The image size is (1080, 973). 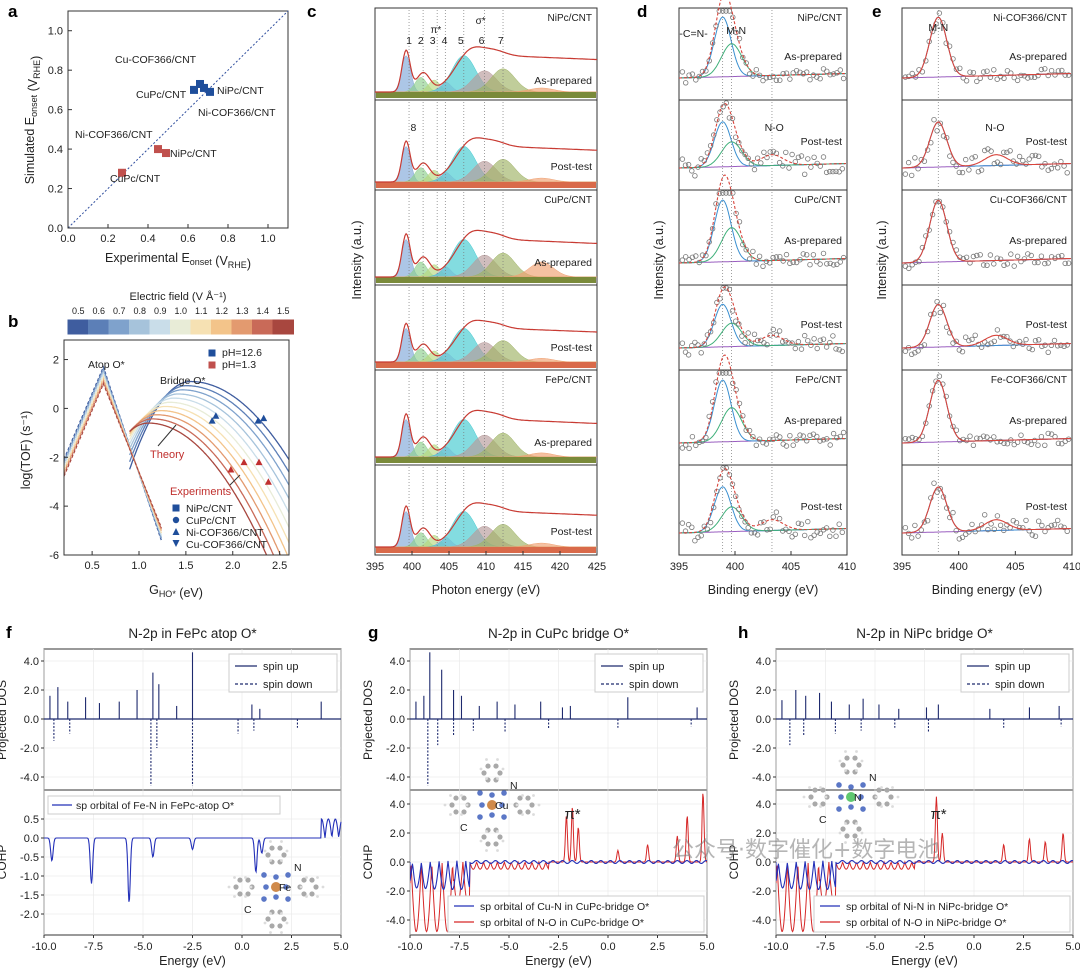 What do you see at coordinates (763, 510) in the screenshot?
I see `xps-frame` at bounding box center [763, 510].